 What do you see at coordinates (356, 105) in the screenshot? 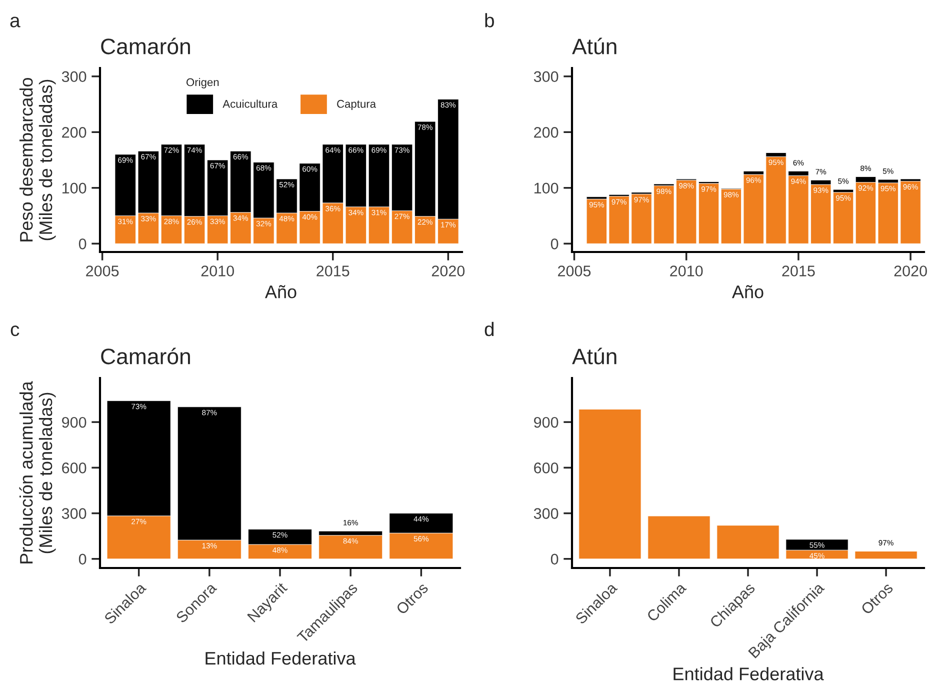
I see `legend-label: Captura` at bounding box center [356, 105].